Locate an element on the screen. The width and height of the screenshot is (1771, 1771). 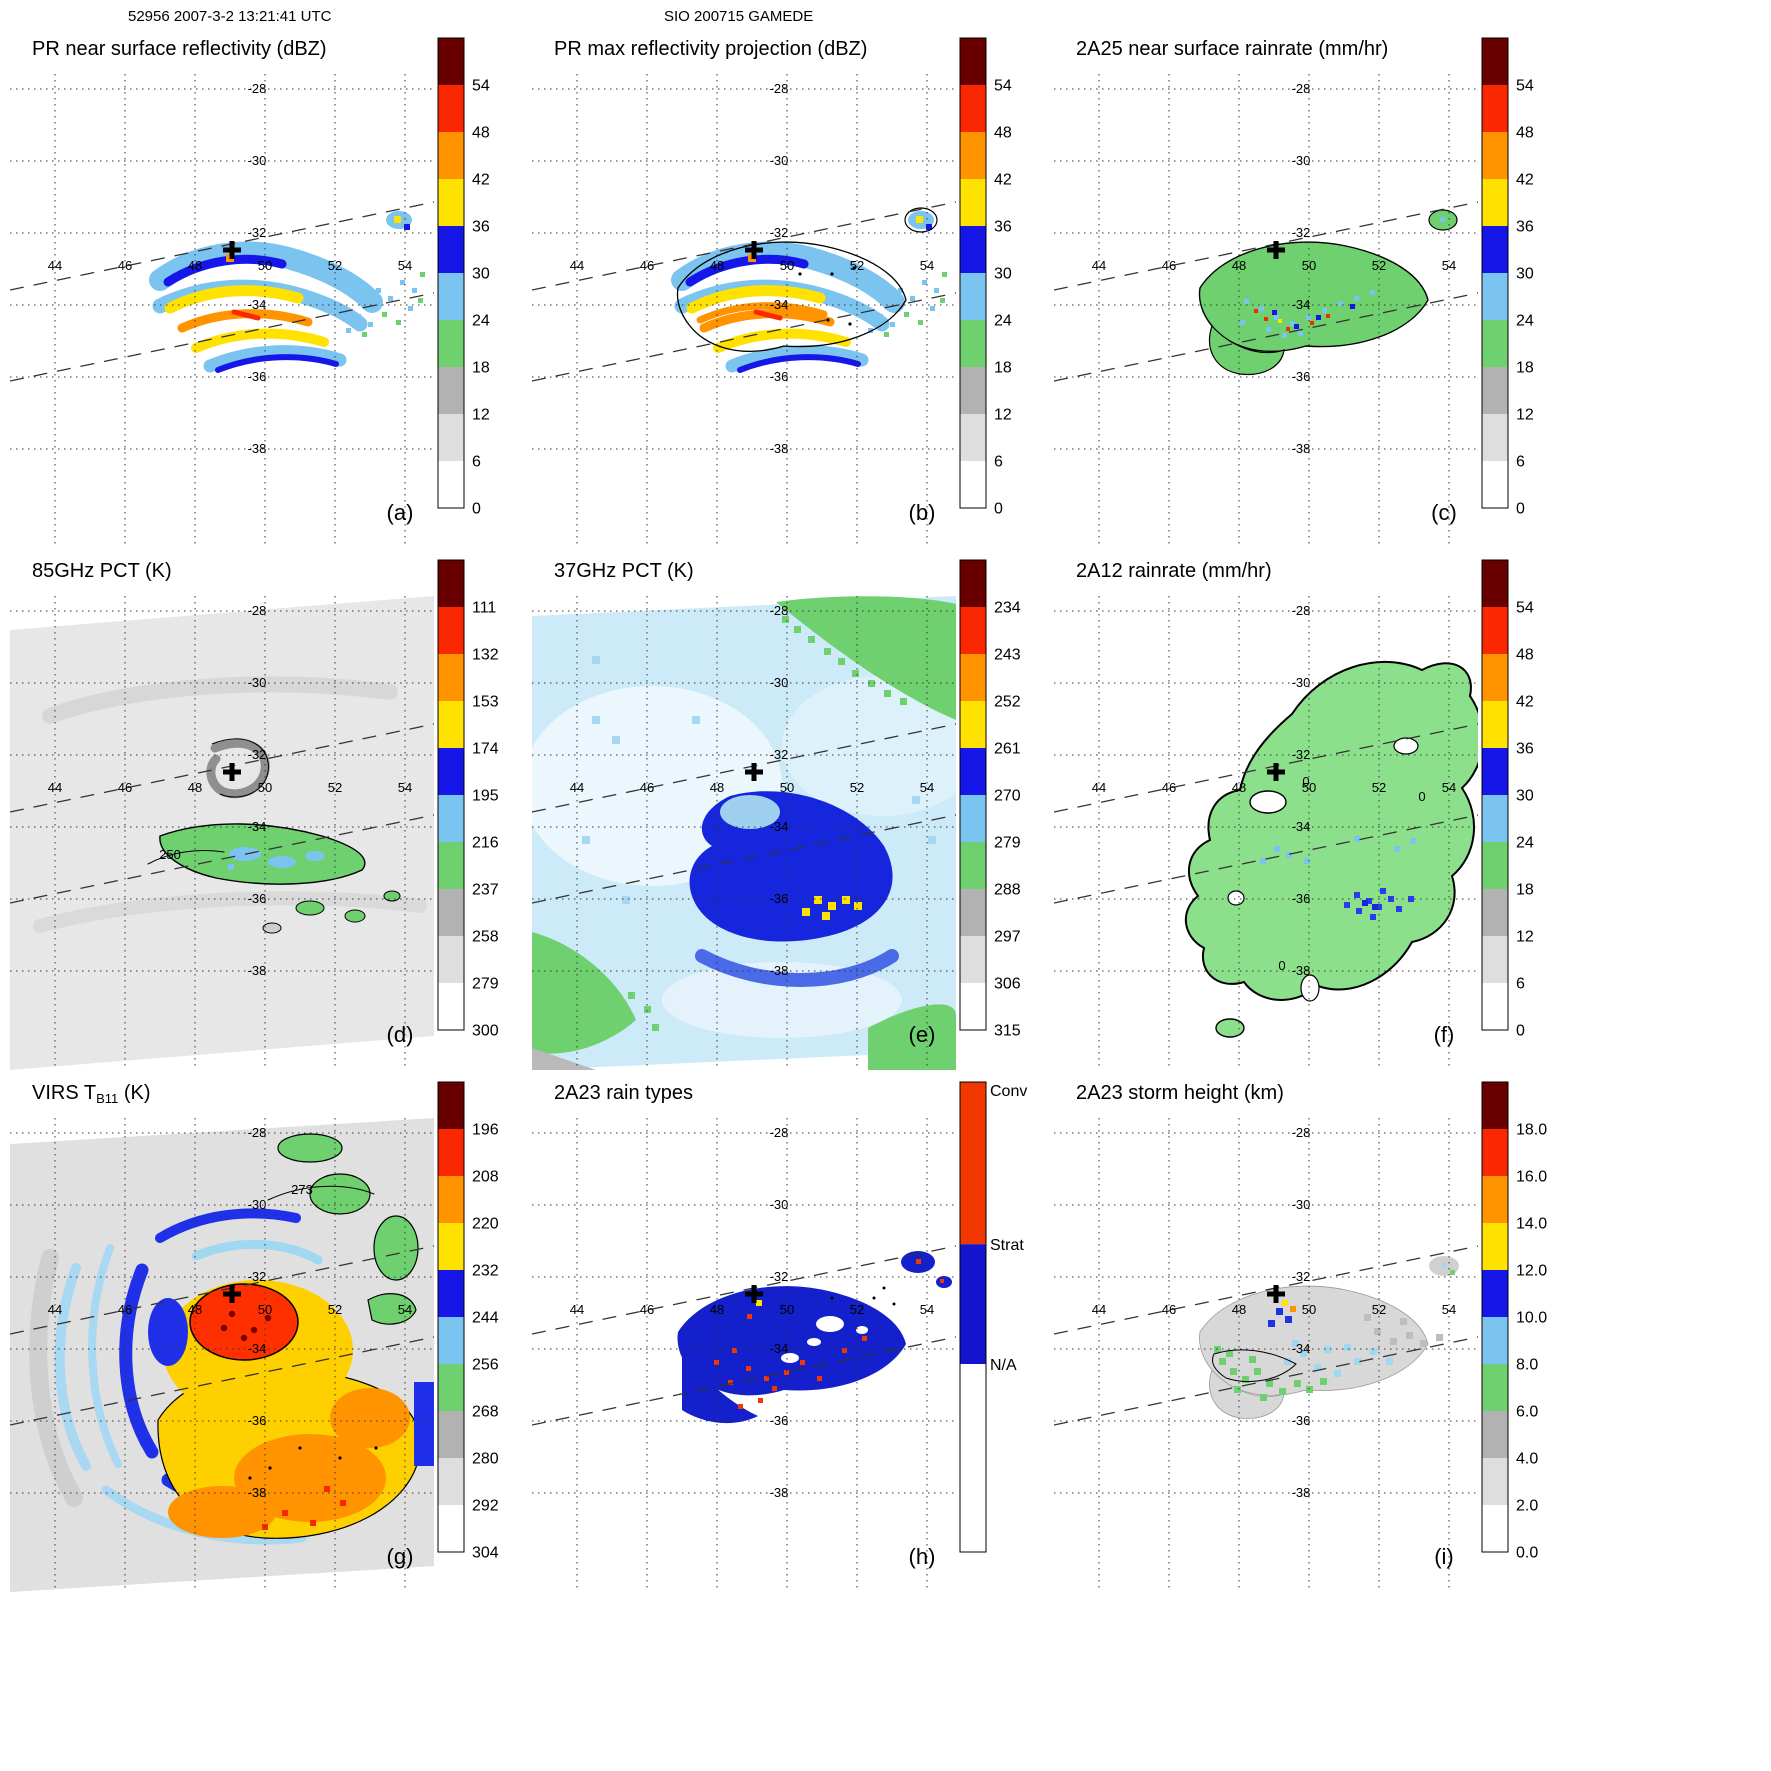
colorbar-category-label: Strat is located at coordinates (1007, 1245).